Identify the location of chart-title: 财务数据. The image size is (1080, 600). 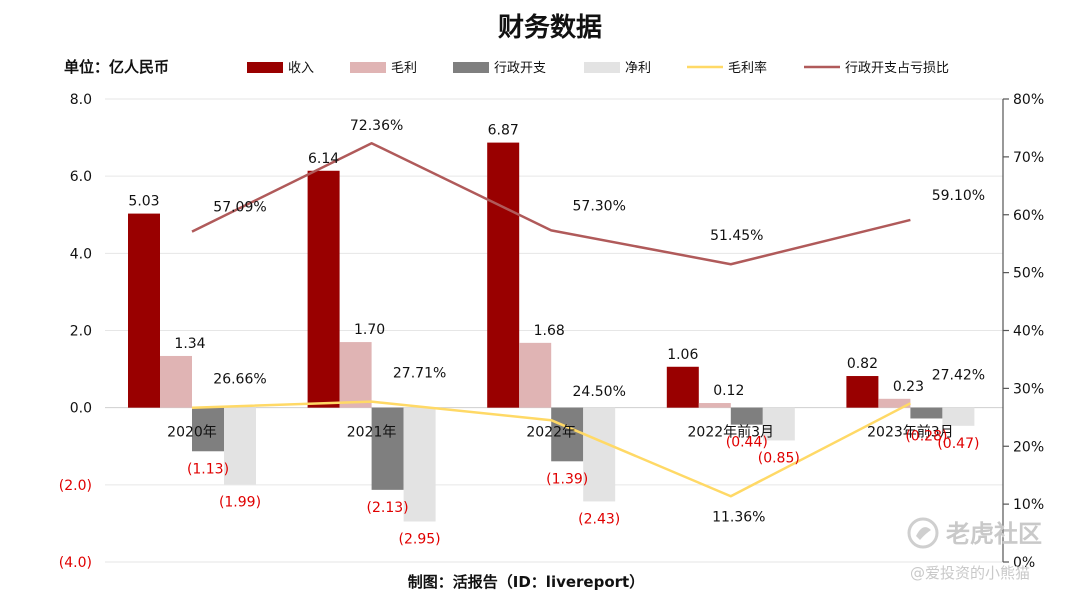
(550, 28).